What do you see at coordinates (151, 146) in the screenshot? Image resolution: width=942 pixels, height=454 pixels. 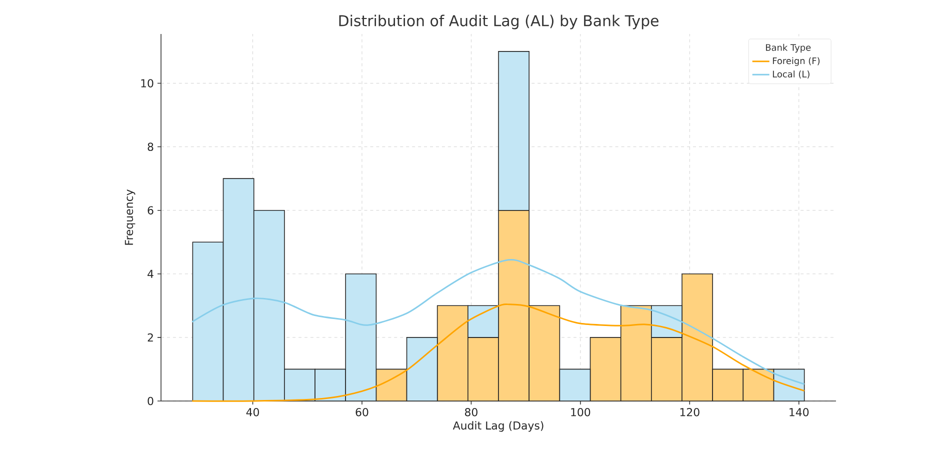 I see `y-tick-label: 8` at bounding box center [151, 146].